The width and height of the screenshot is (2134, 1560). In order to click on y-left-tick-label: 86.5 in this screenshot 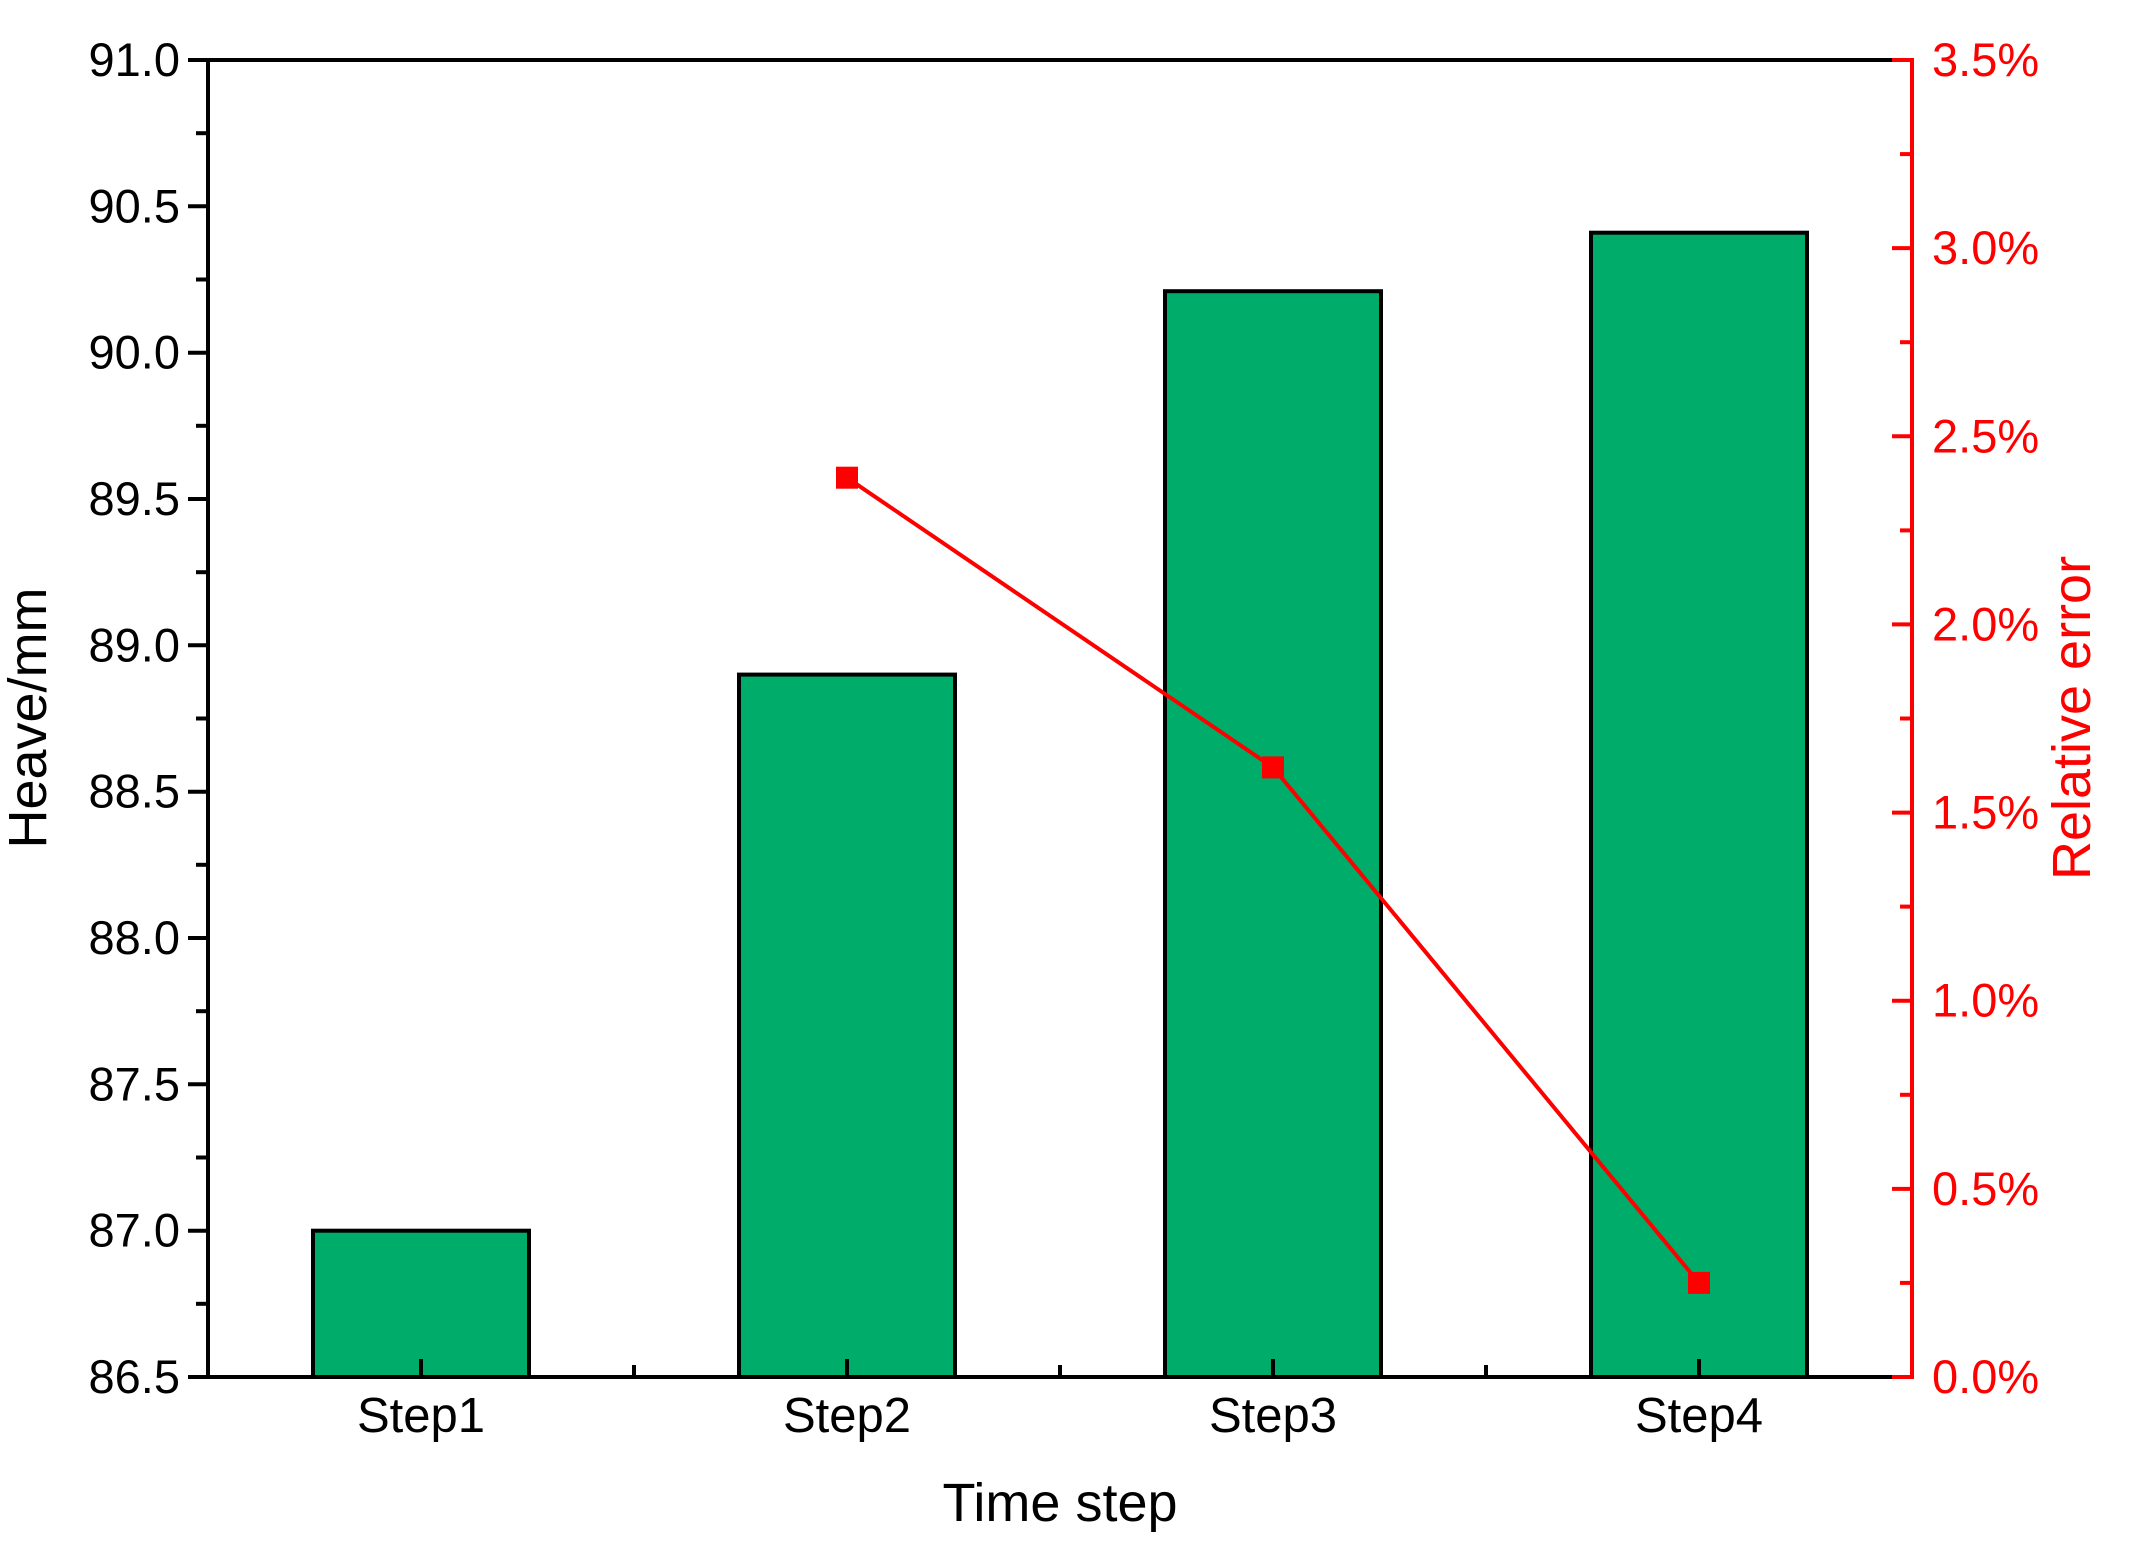, I will do `click(134, 1376)`.